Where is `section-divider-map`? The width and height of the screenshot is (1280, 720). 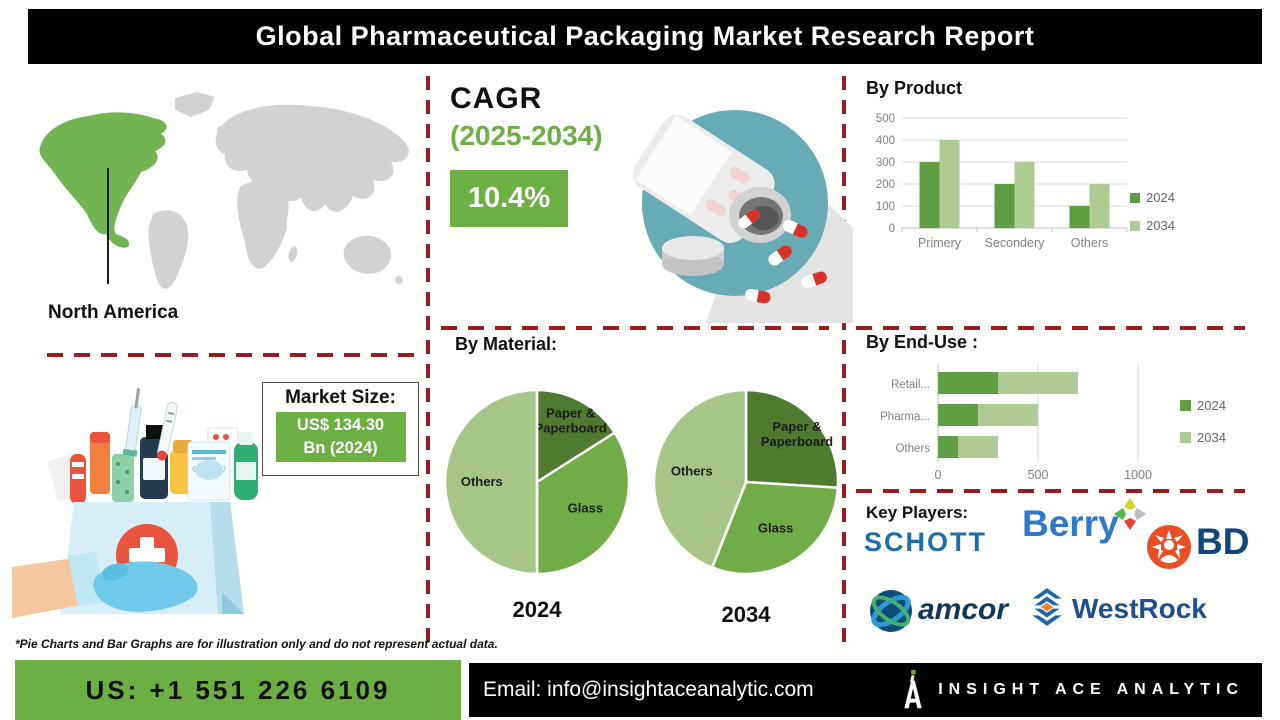
section-divider-map is located at coordinates (231, 355).